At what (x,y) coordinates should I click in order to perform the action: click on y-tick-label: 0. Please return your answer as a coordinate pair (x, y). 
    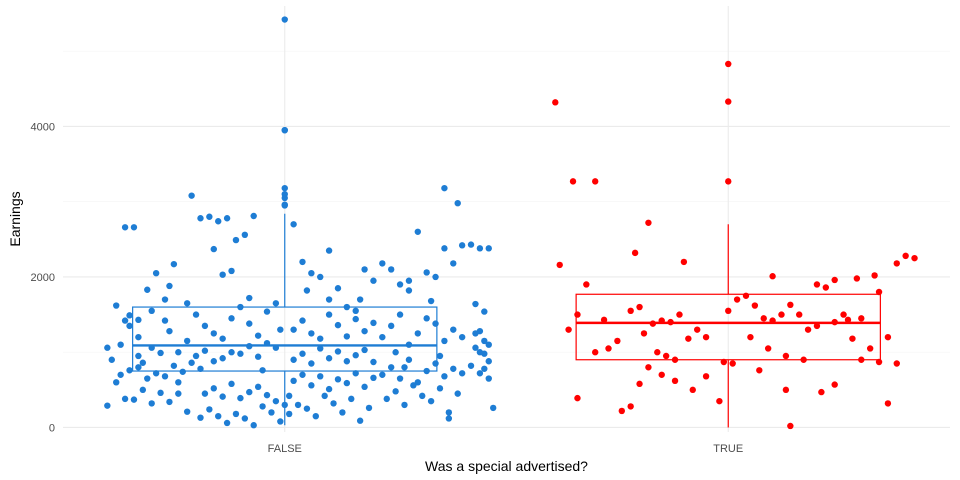
    Looking at the image, I should click on (52, 428).